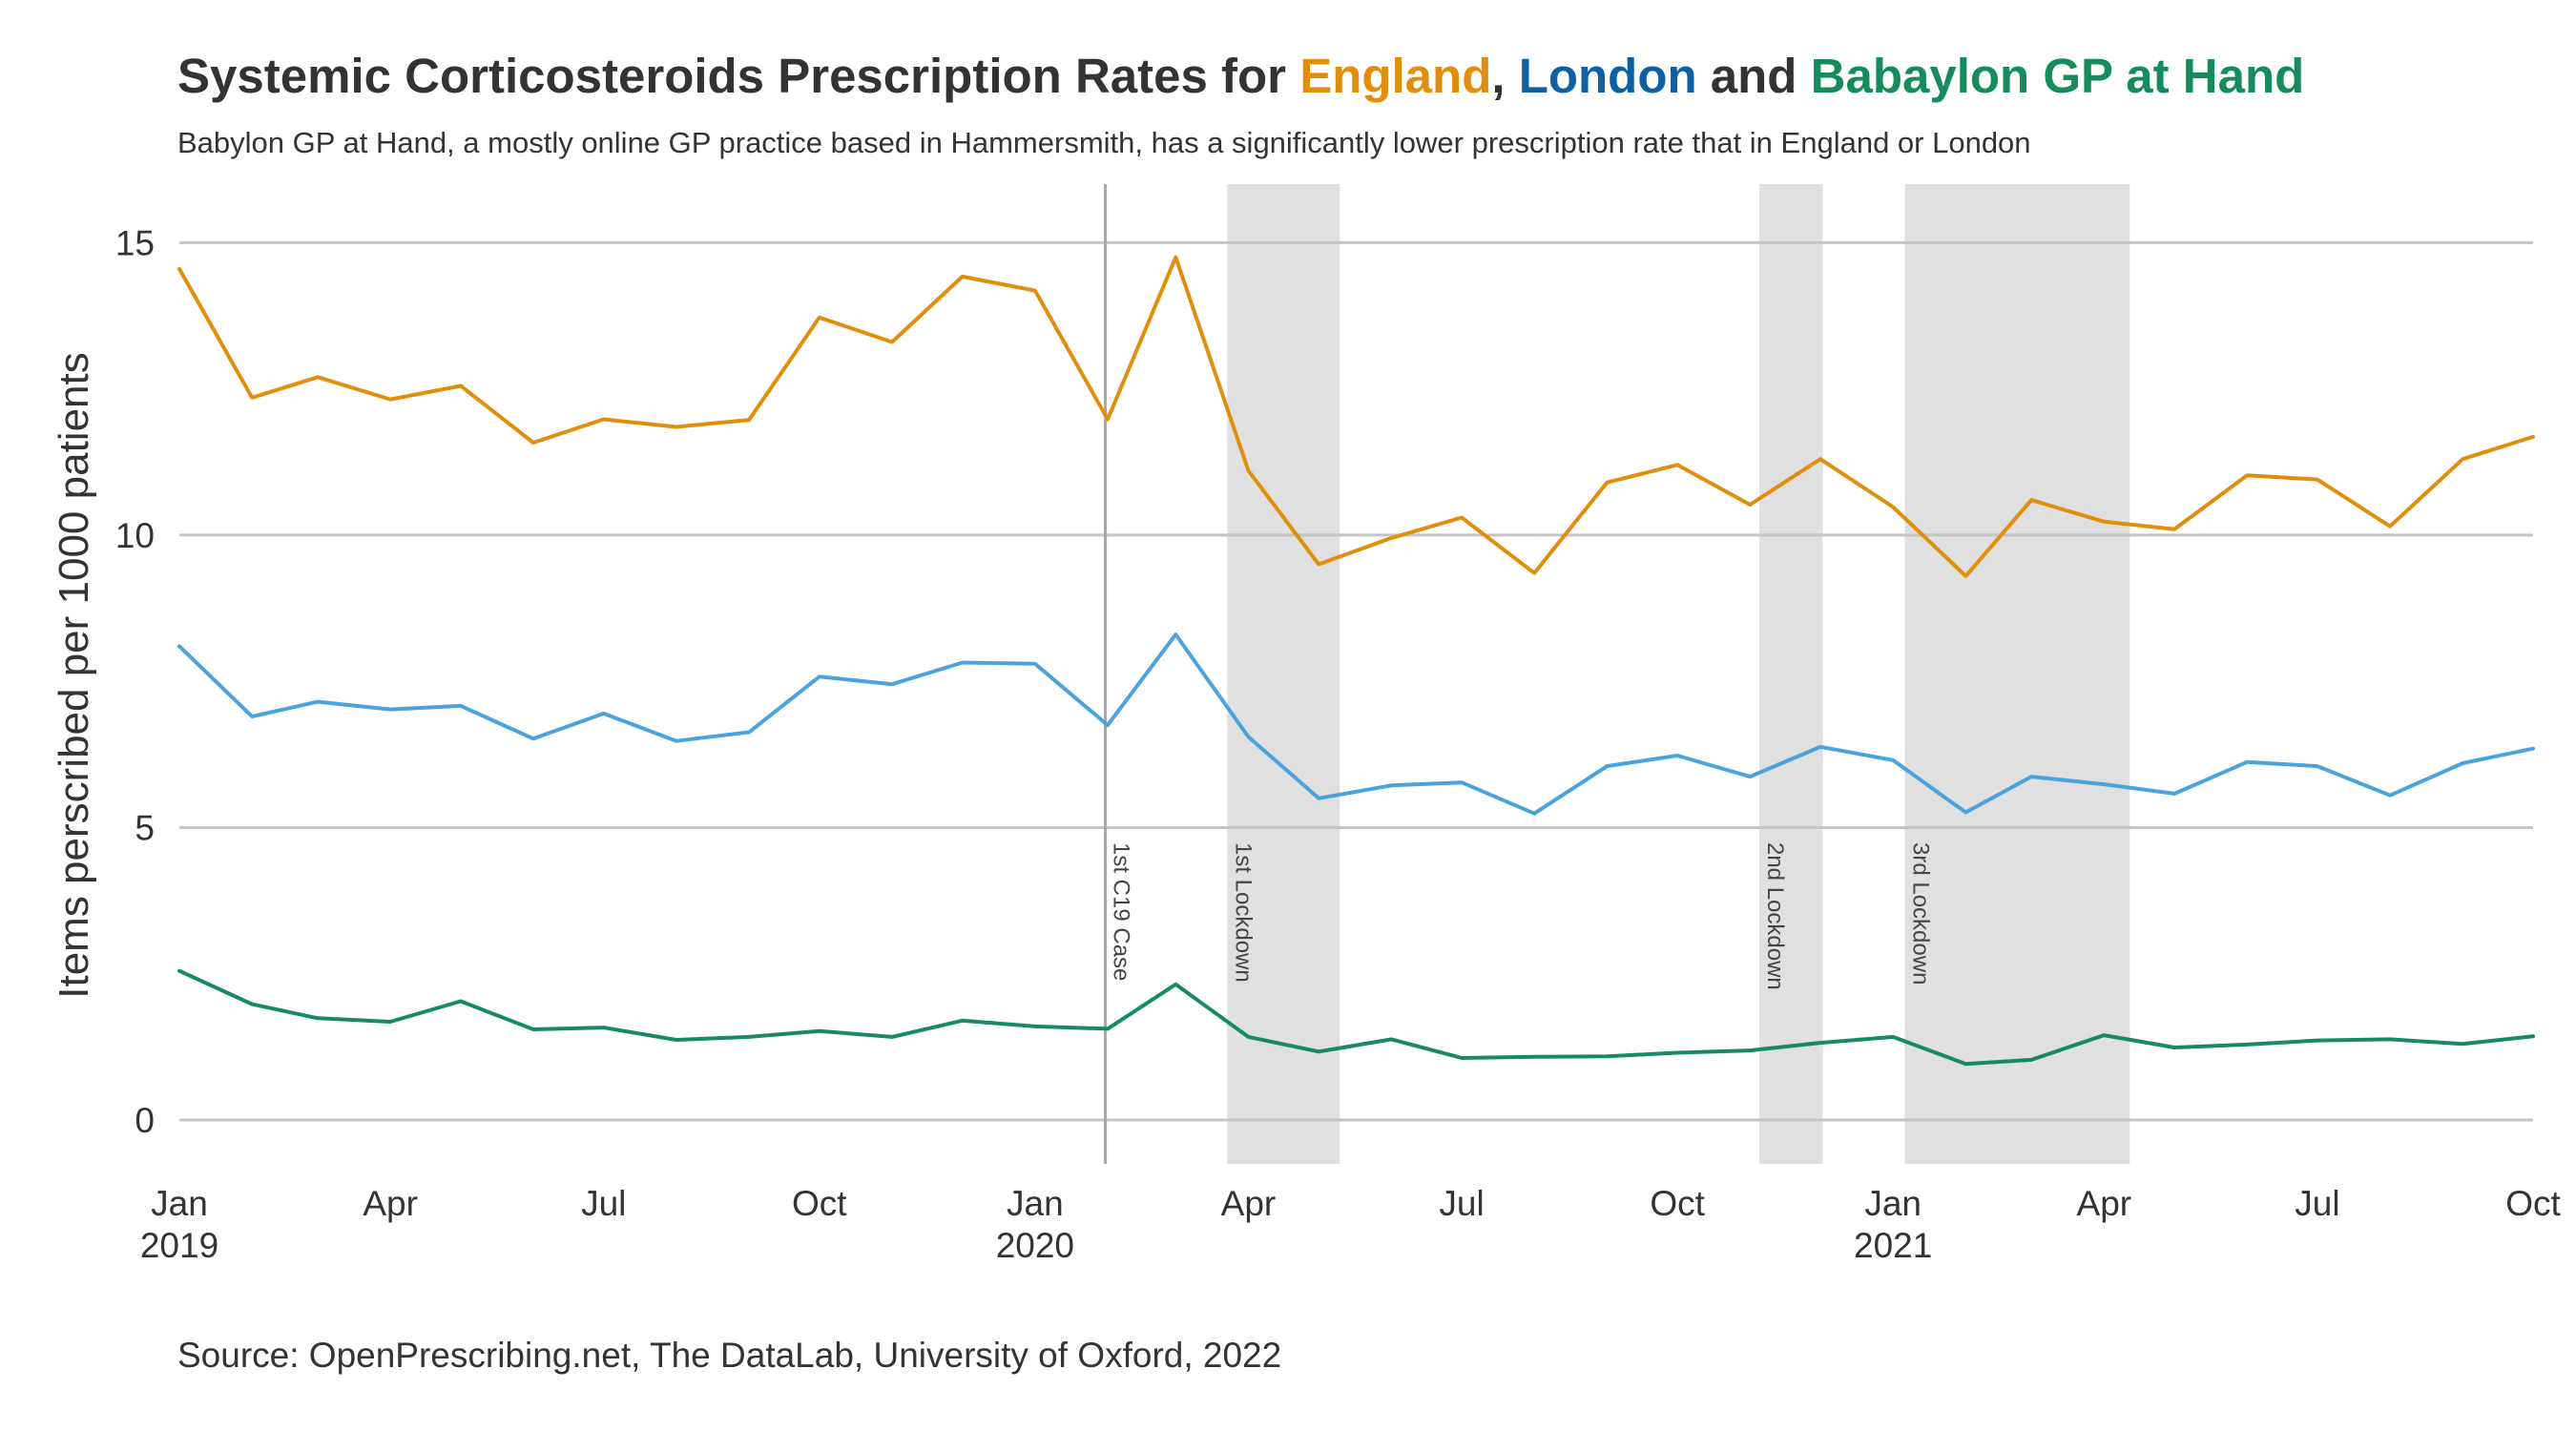 The image size is (2576, 1431). What do you see at coordinates (1395, 76) in the screenshot?
I see `title-england: England` at bounding box center [1395, 76].